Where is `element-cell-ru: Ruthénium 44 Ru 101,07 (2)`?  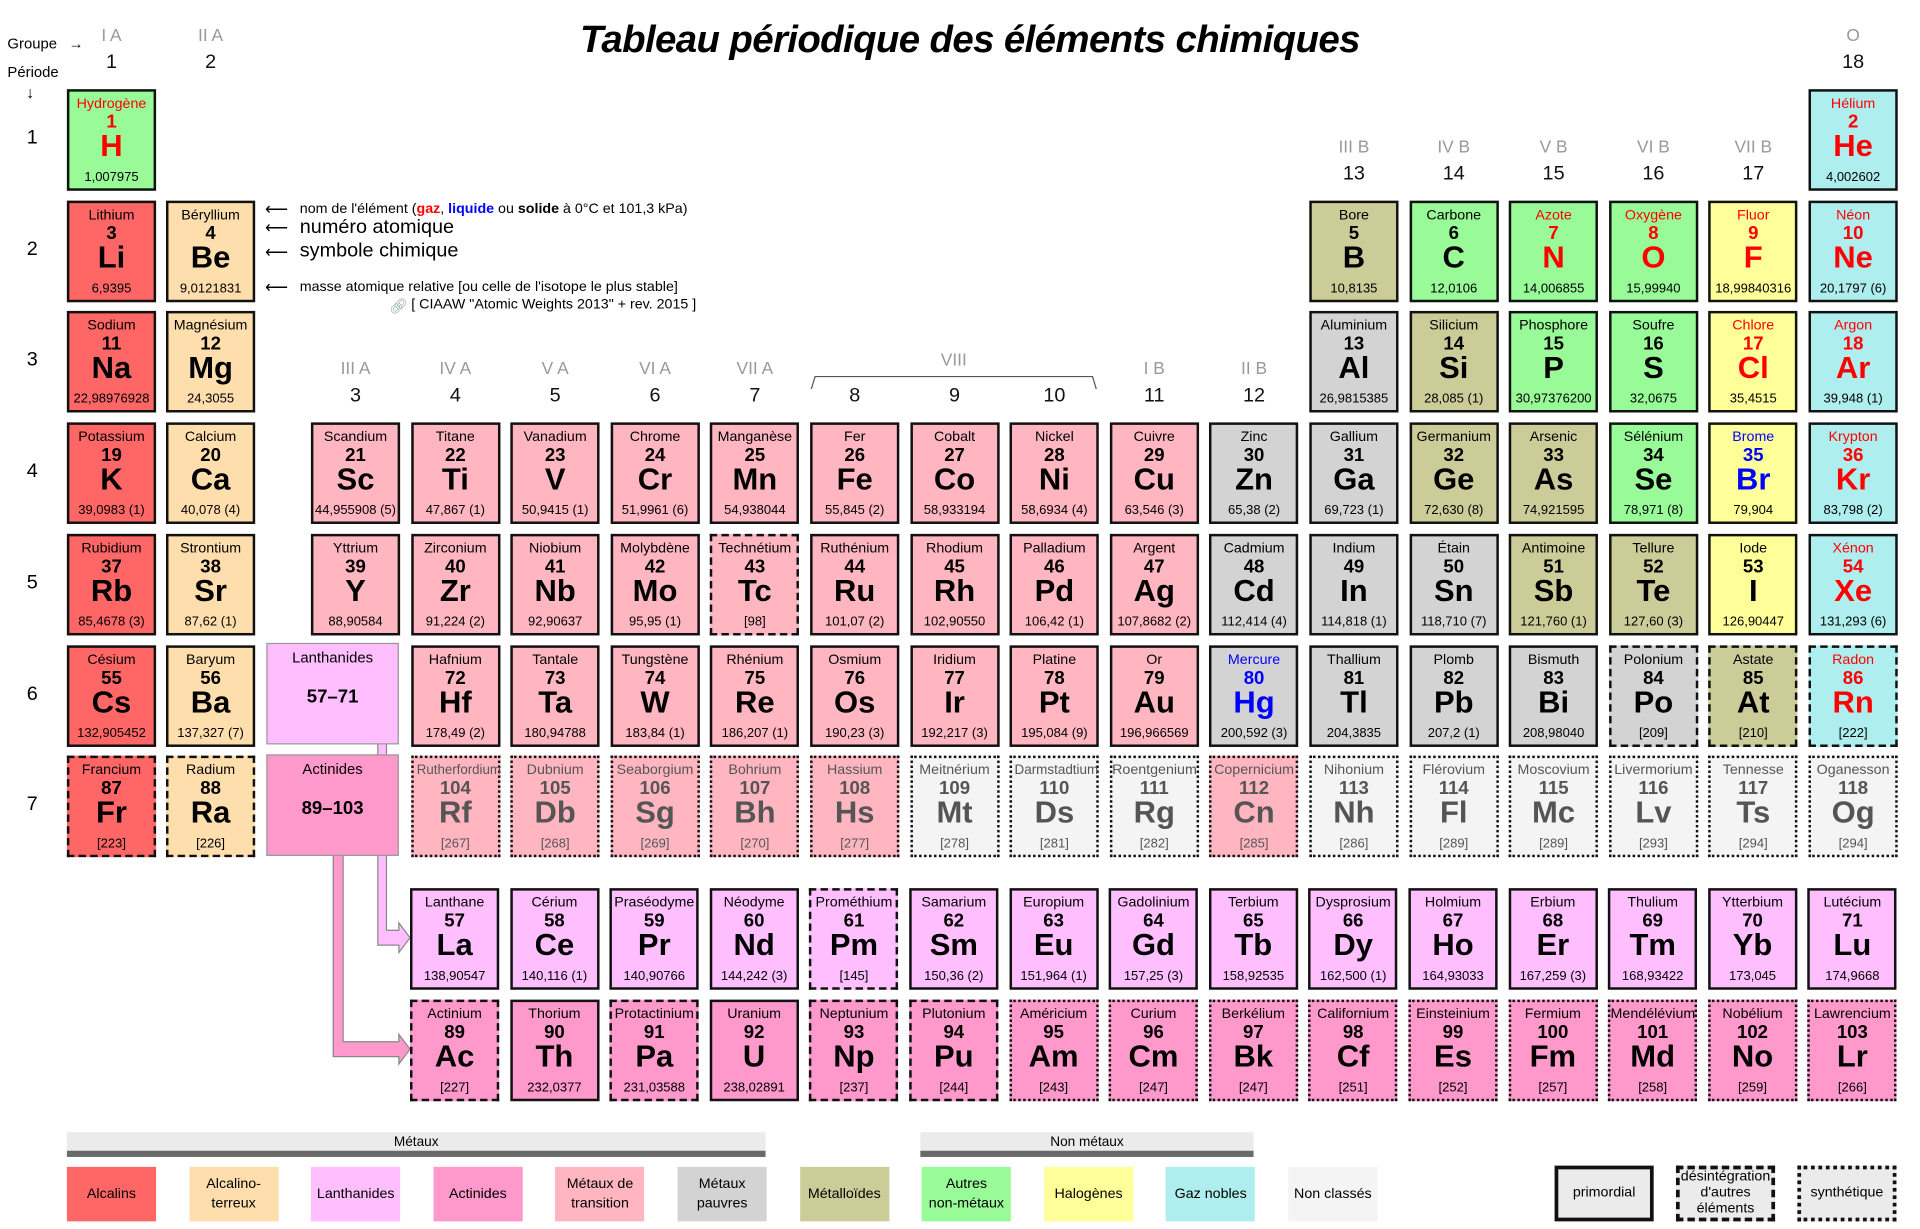
element-cell-ru: Ruthénium 44 Ru 101,07 (2) is located at coordinates (855, 584).